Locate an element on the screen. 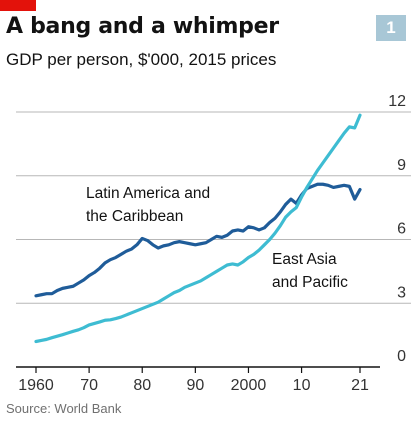 The height and width of the screenshot is (428, 415). y-tick-label-6: 6 is located at coordinates (401, 229).